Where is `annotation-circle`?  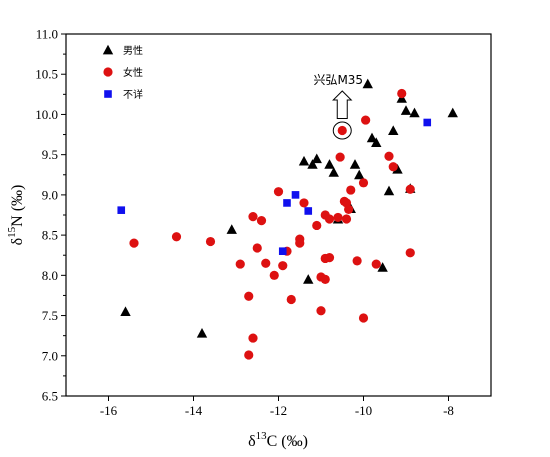
annotation-circle is located at coordinates (342, 130).